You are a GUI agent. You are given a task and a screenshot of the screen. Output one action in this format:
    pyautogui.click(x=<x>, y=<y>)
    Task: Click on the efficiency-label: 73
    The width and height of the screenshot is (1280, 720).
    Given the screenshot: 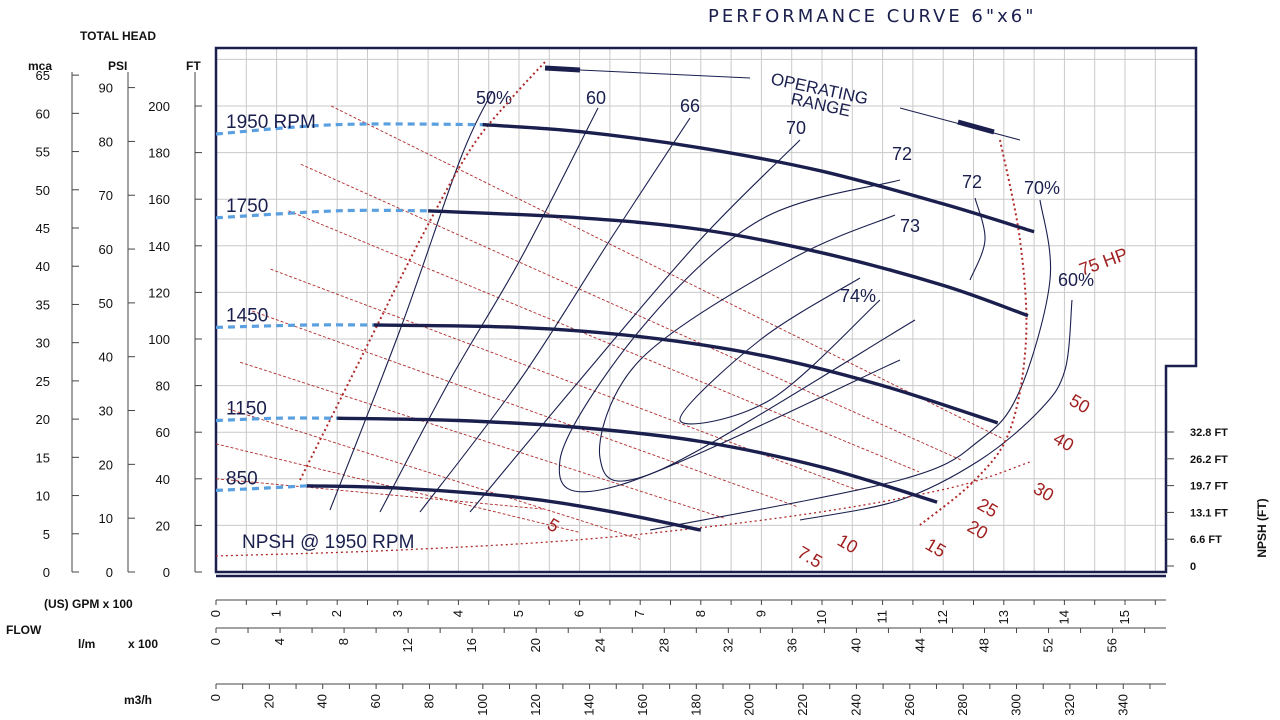 What is the action you would take?
    pyautogui.click(x=910, y=226)
    